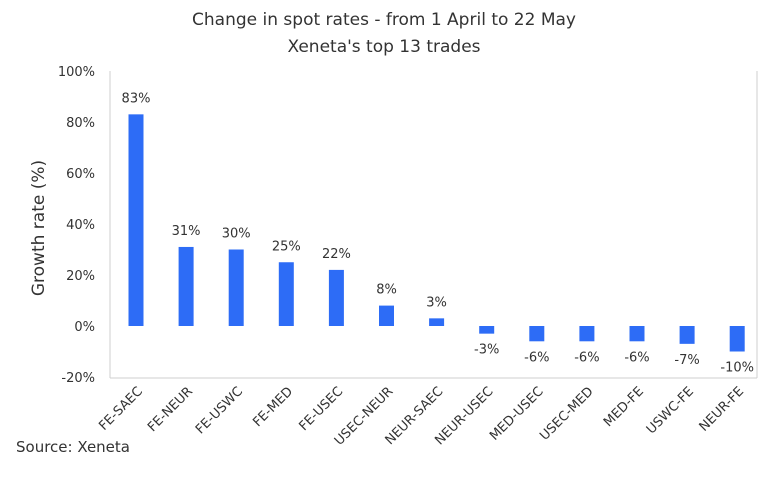 This screenshot has height=484, width=768. Describe the element at coordinates (73, 447) in the screenshot. I see `source-note: Source: Xeneta` at that location.